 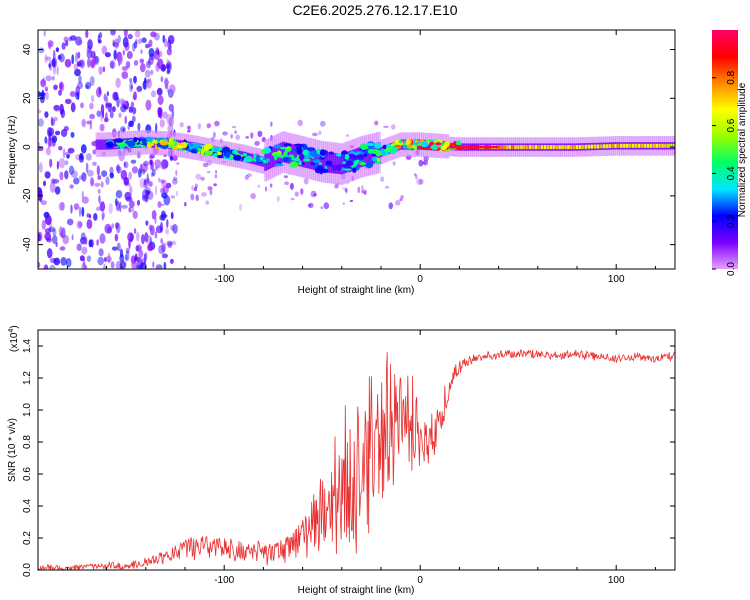 What do you see at coordinates (12, 450) in the screenshot?
I see `snr-y-axis-label: SNR (10 * v/v)` at bounding box center [12, 450].